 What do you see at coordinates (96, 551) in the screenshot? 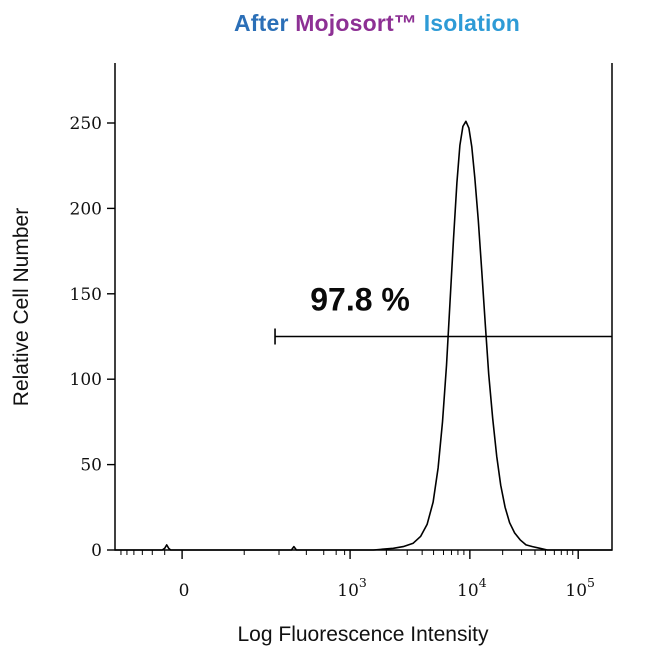
I see `y-tick-label: 0` at bounding box center [96, 551].